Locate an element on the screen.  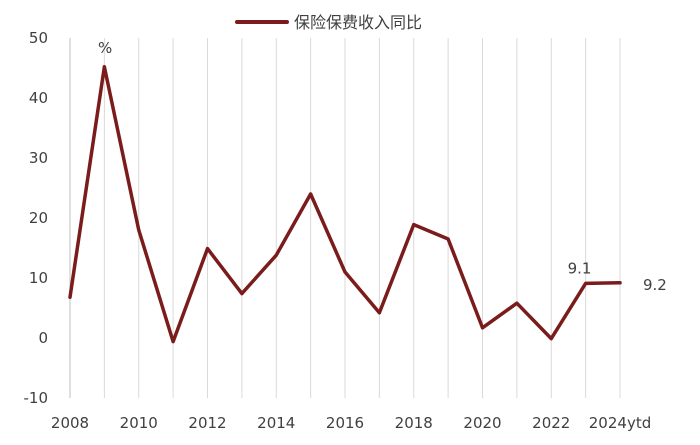
x-tick-label: 2016 is located at coordinates (345, 423).